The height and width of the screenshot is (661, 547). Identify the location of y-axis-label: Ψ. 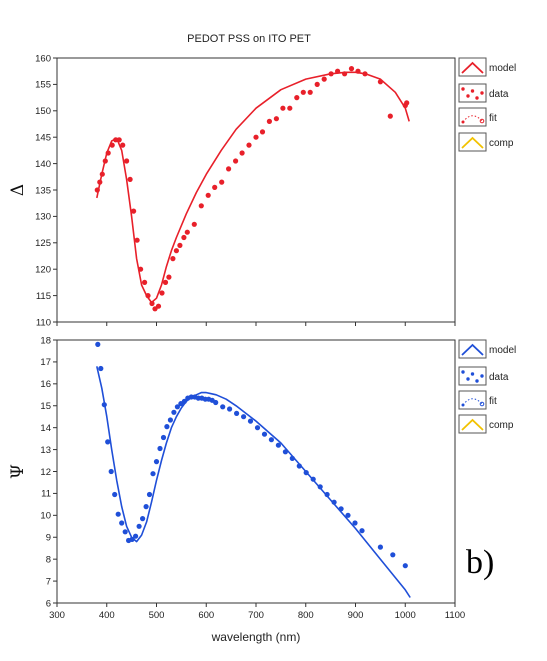
(18, 471).